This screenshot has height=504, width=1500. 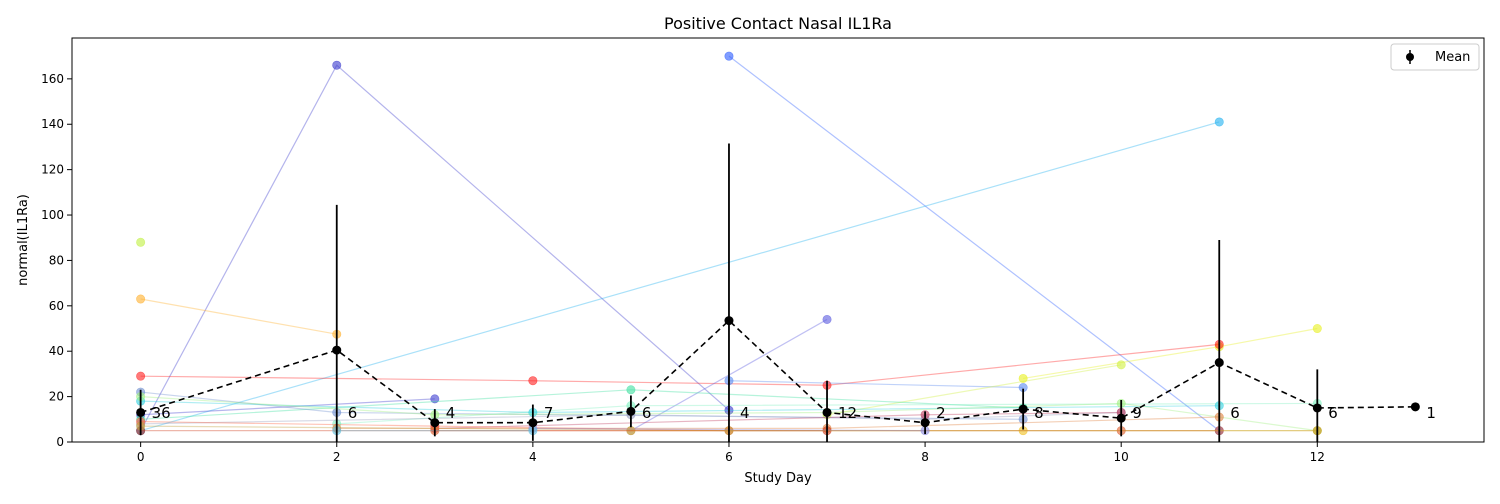 What do you see at coordinates (56, 306) in the screenshot?
I see `y-tick-label: 60` at bounding box center [56, 306].